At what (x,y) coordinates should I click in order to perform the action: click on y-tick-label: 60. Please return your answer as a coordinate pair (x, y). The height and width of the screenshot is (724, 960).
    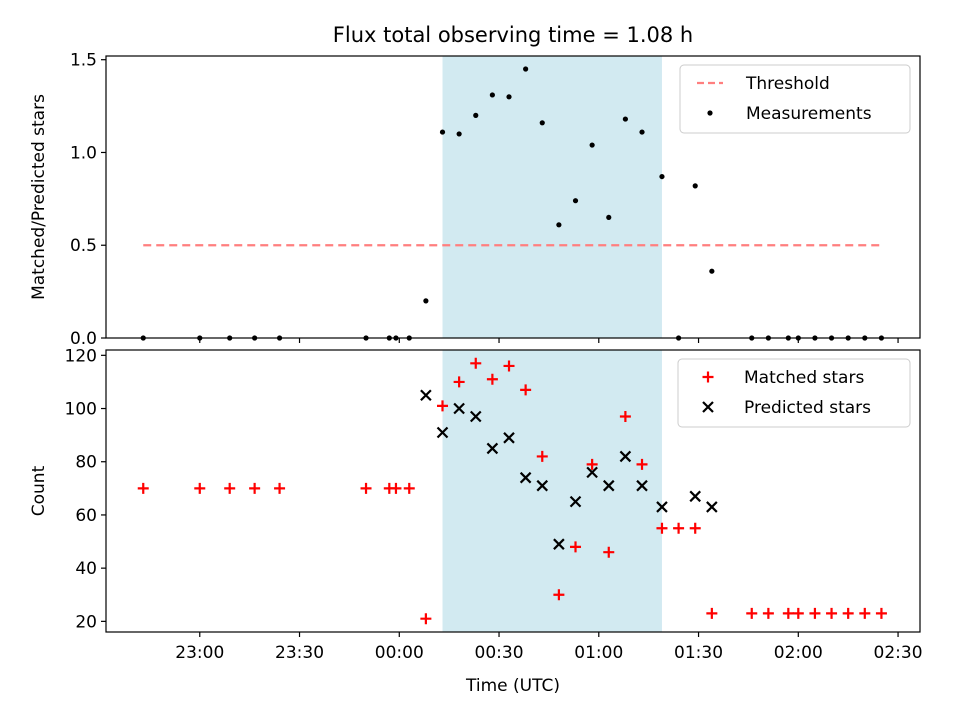
    Looking at the image, I should click on (86, 516).